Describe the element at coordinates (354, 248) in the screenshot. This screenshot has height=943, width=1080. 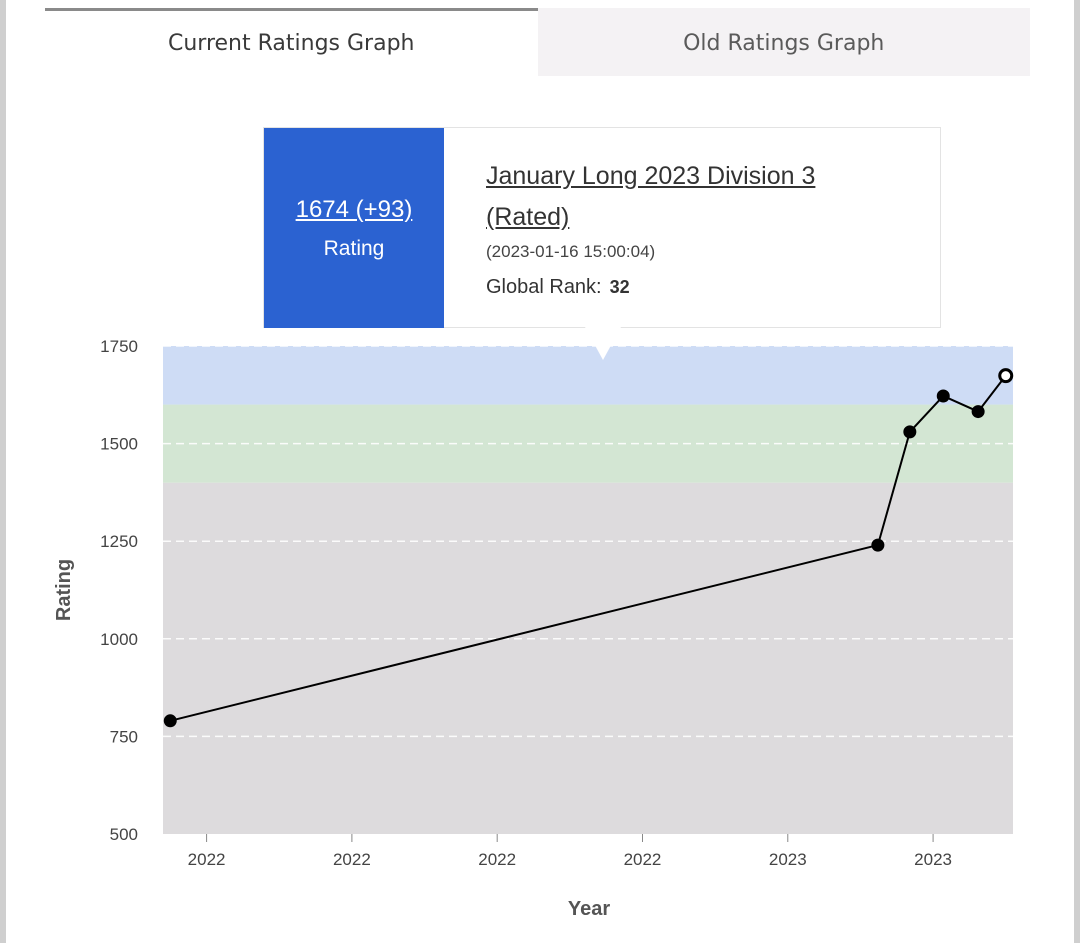
I see `tooltip-rating-label: Rating` at that location.